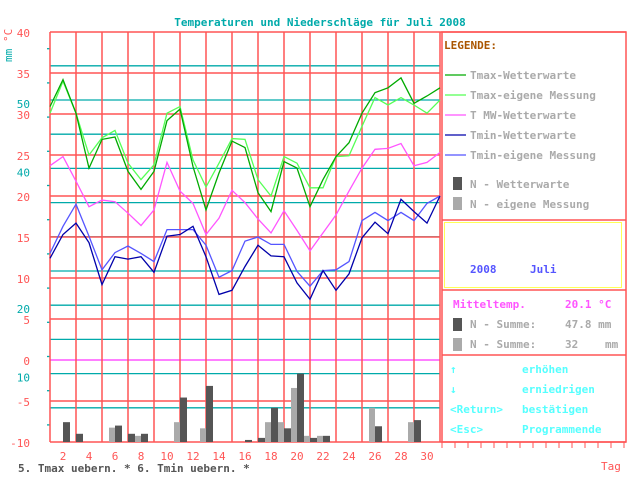 Image resolution: width=640 pixels, height=480 pixels. I want to click on precip-sum-own-value: 32, so click(571, 344).